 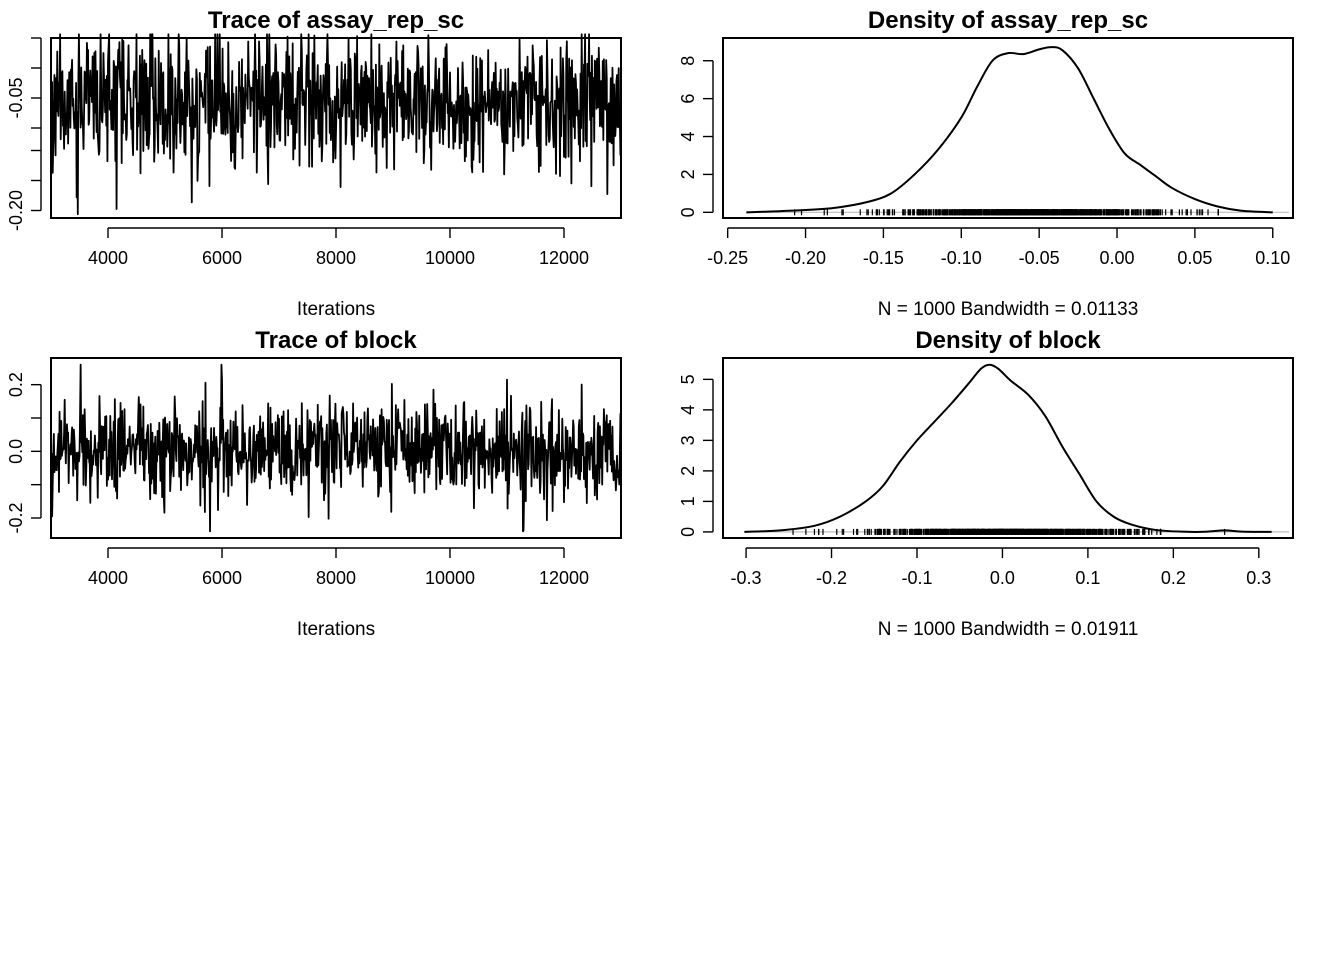 What do you see at coordinates (336, 309) in the screenshot?
I see `trace-assay-rep-sc-x-label: Iterations` at bounding box center [336, 309].